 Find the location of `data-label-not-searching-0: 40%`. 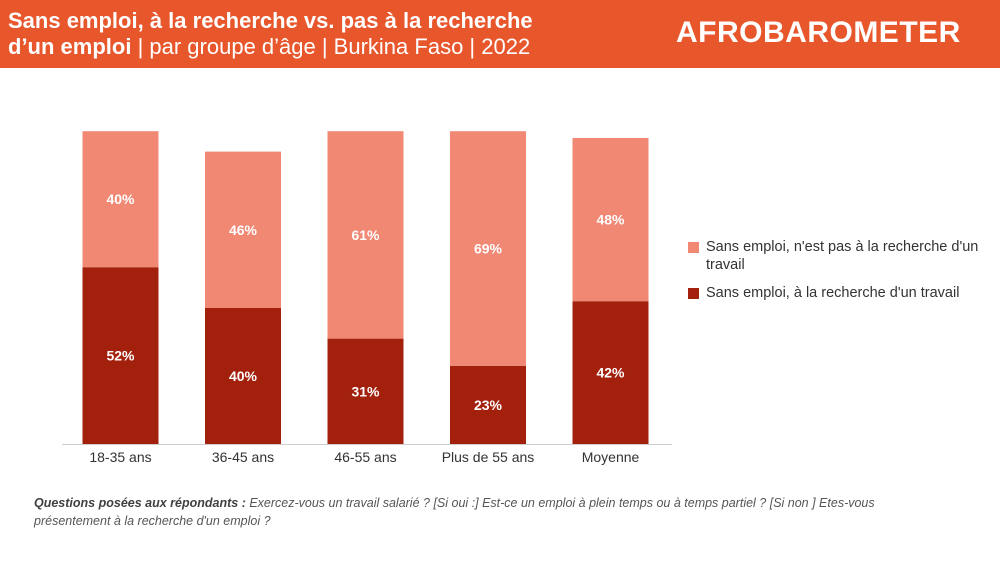

data-label-not-searching-0: 40% is located at coordinates (120, 199).